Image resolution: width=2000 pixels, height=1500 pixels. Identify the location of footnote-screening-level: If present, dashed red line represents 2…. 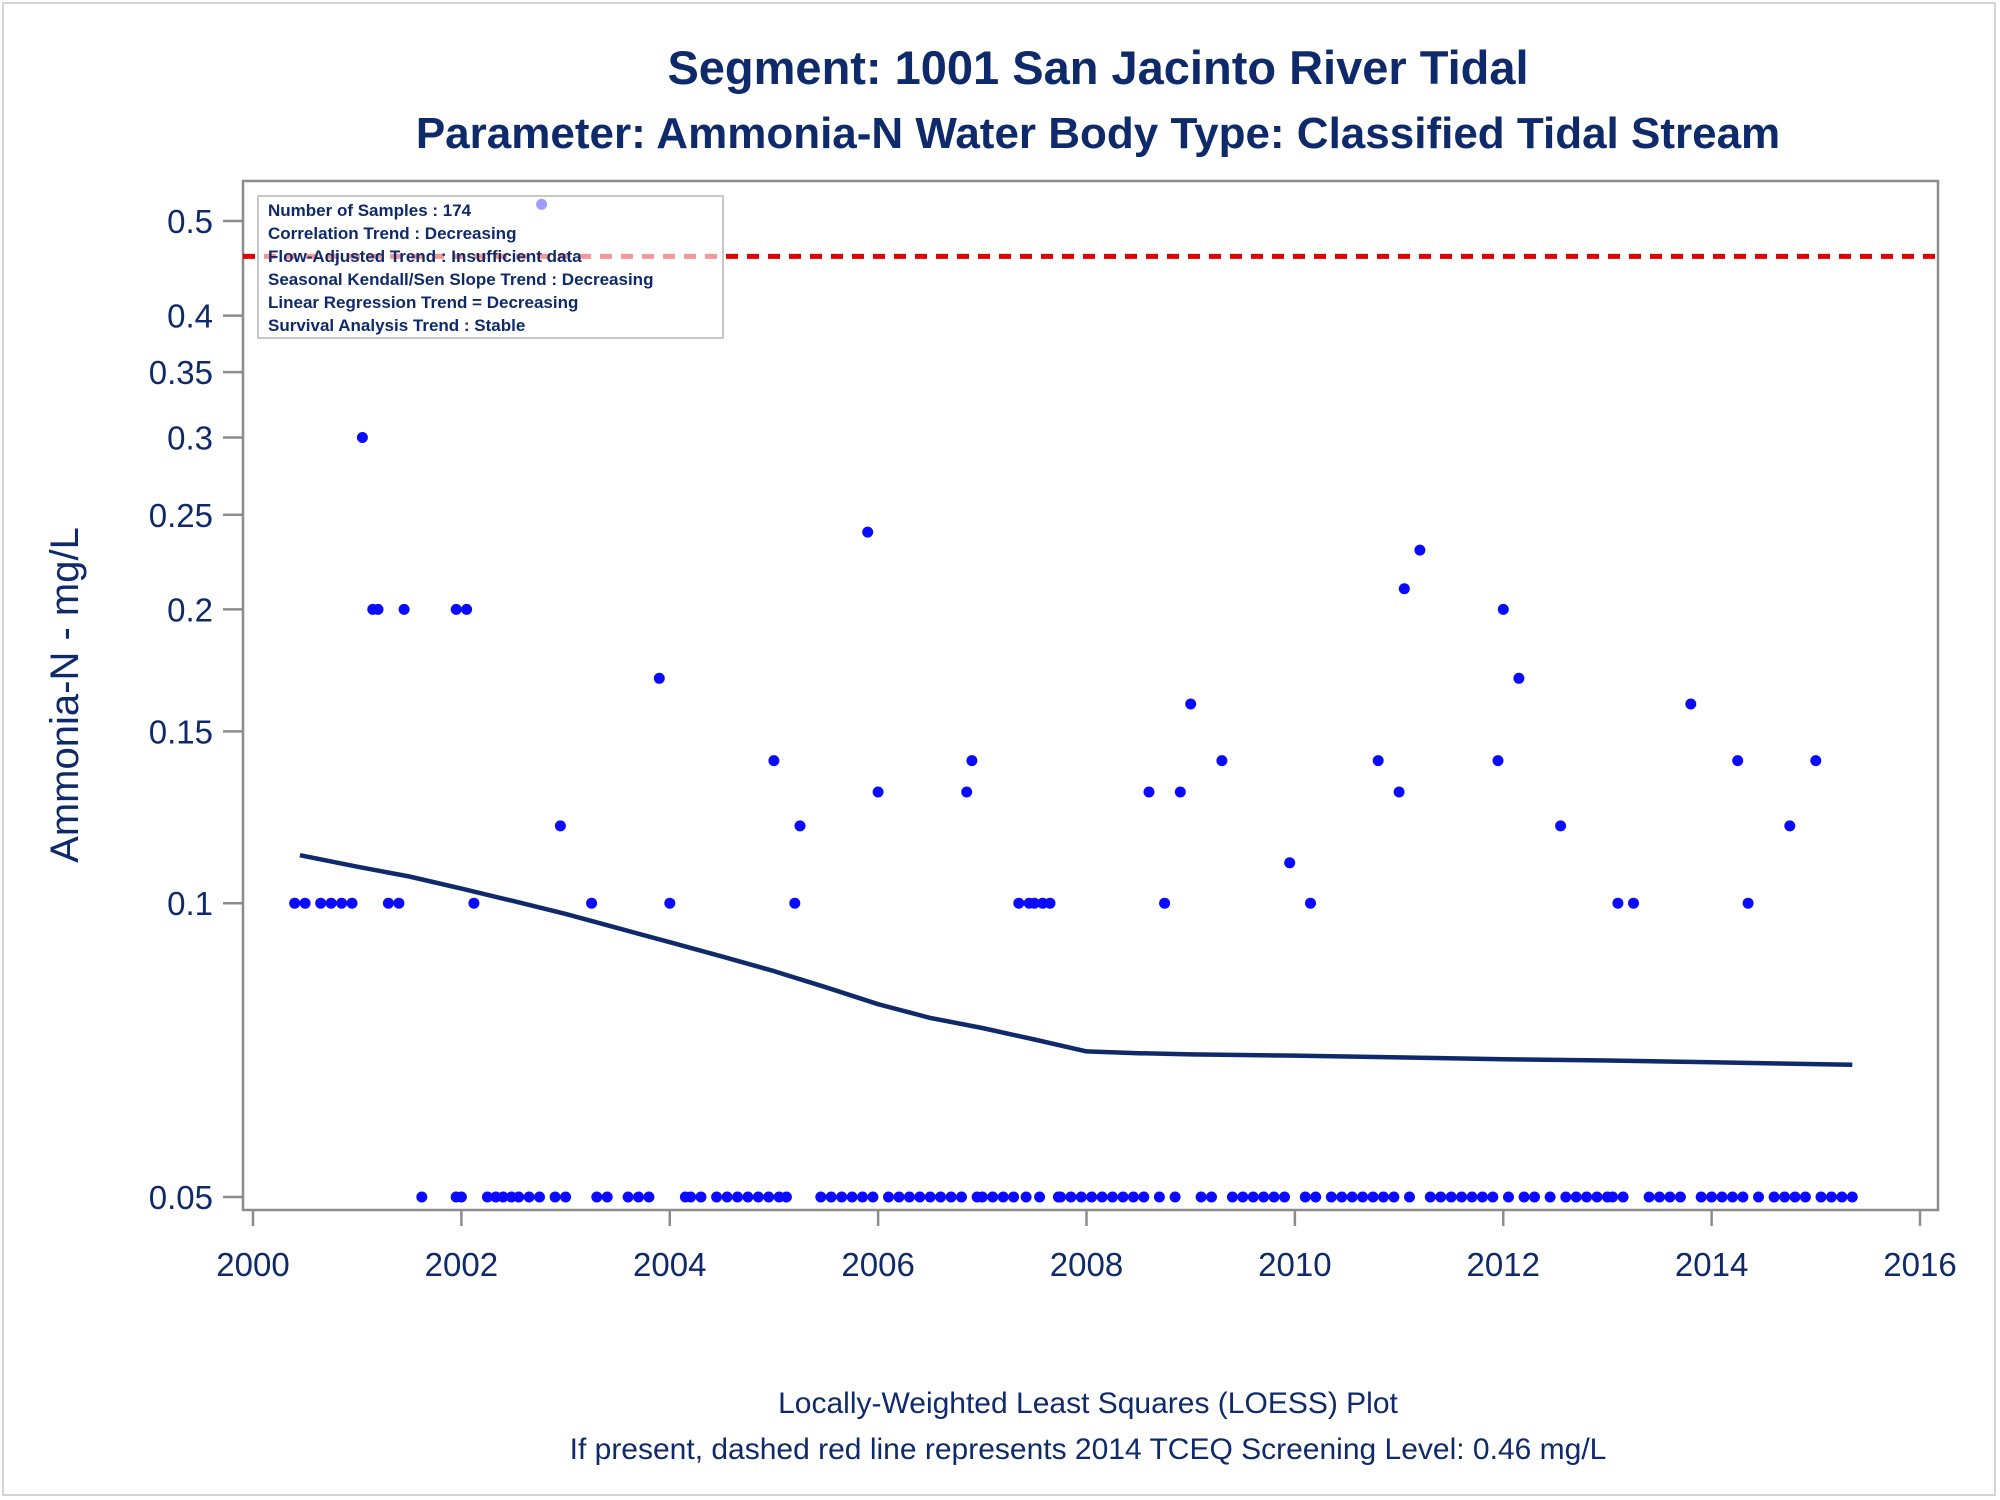
(1088, 1449).